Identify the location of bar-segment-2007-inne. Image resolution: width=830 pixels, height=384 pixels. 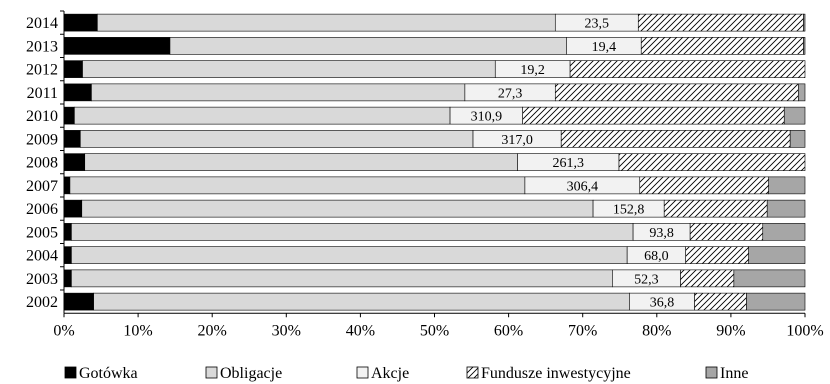
(787, 185).